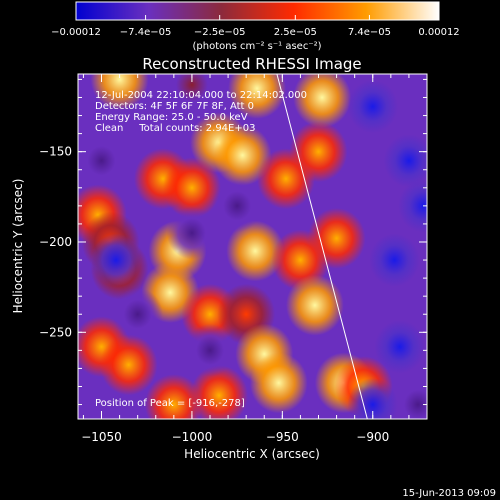 The width and height of the screenshot is (500, 500). What do you see at coordinates (101, 437) in the screenshot?
I see `x-tick-label: −1050` at bounding box center [101, 437].